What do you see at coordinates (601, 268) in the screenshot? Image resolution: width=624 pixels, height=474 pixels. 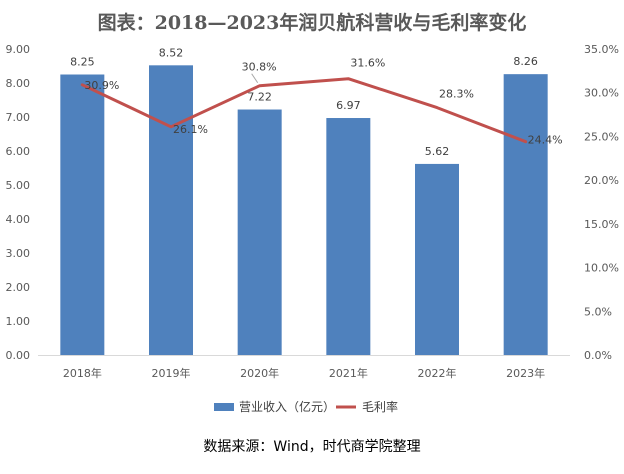 I see `y-right-tick-label: 10.0%` at bounding box center [601, 268].